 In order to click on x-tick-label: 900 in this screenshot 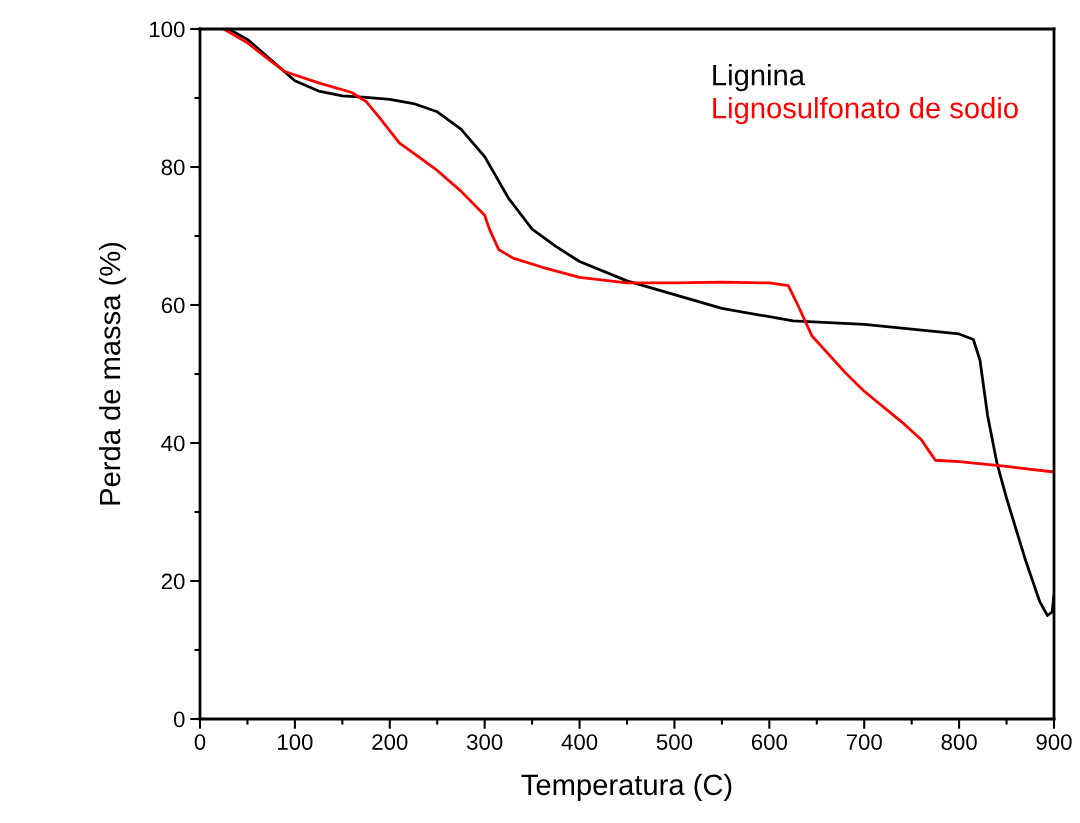, I will do `click(1054, 742)`.